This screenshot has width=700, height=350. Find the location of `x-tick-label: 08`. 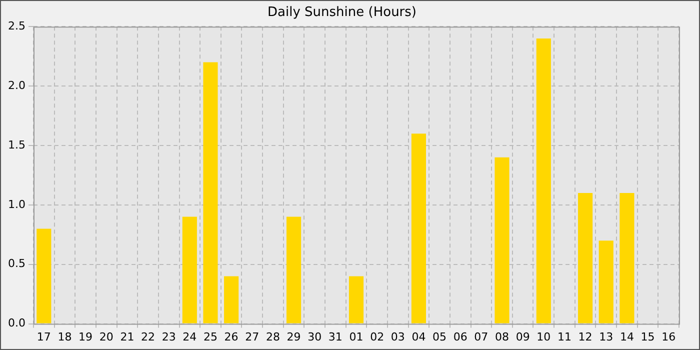

x-tick-label: 08 is located at coordinates (502, 337).